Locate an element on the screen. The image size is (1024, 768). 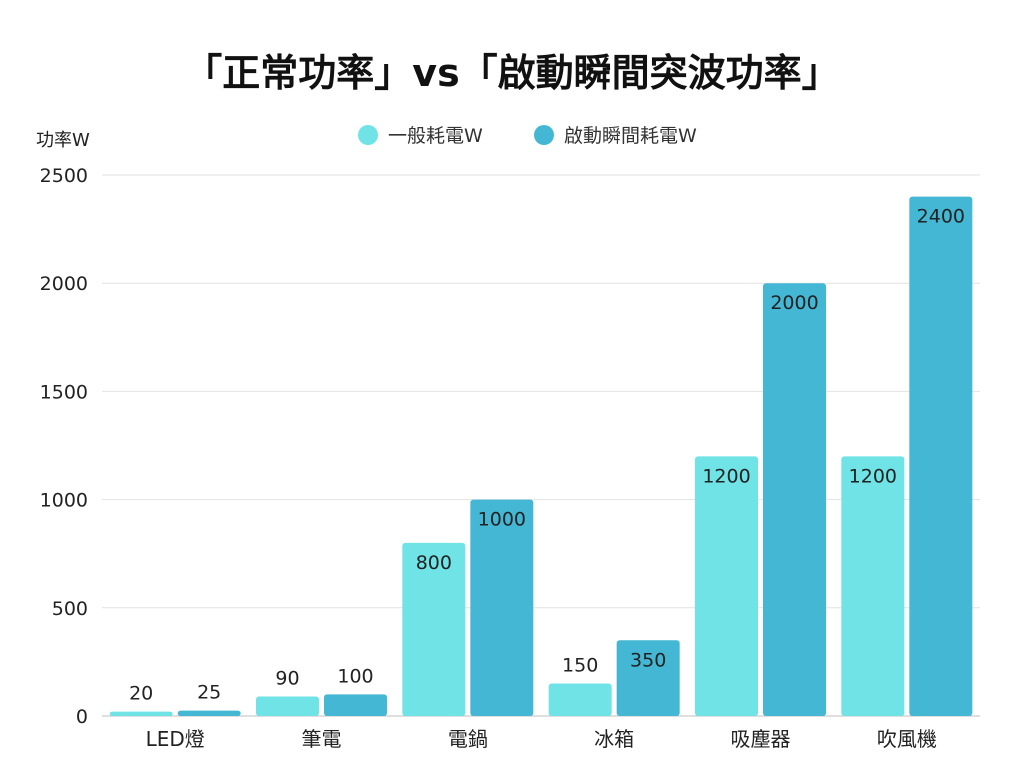
data-label: 800 is located at coordinates (434, 563).